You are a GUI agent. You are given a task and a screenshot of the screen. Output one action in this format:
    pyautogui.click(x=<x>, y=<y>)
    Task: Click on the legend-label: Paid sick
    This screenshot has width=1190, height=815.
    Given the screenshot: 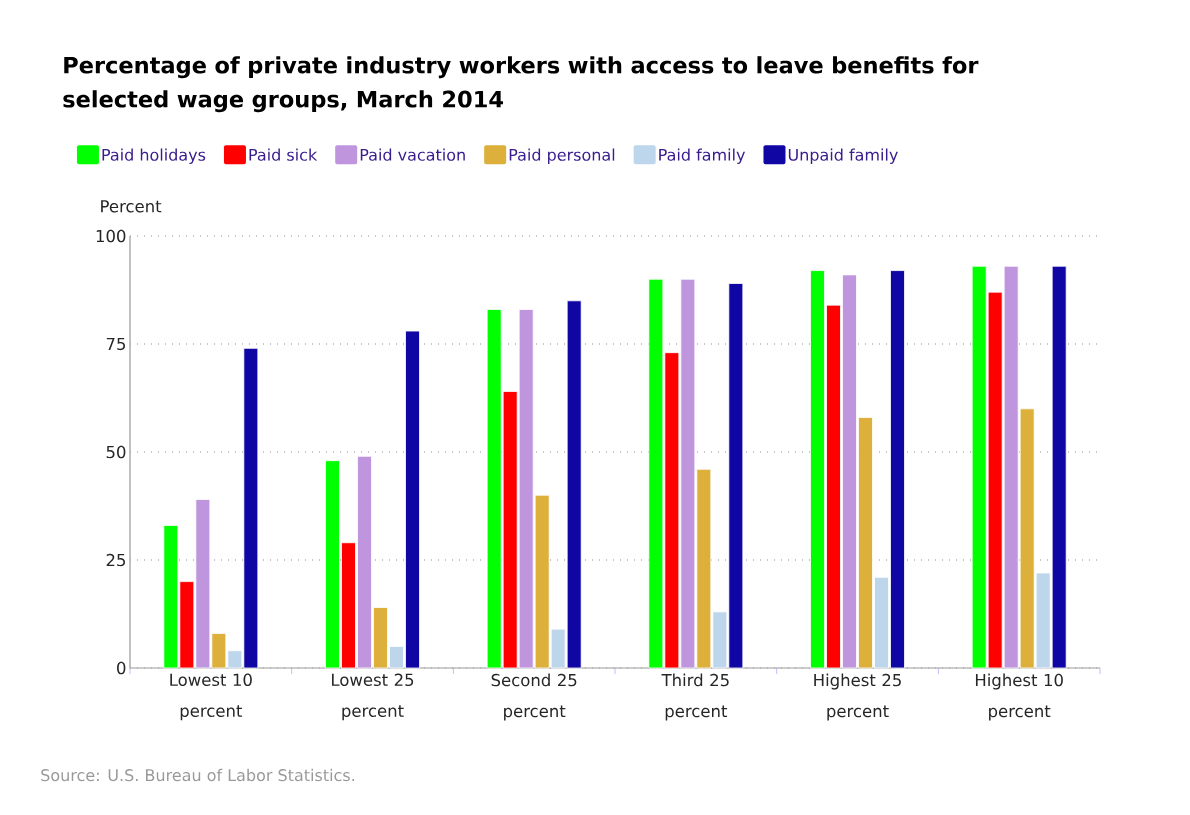 What is the action you would take?
    pyautogui.click(x=283, y=154)
    